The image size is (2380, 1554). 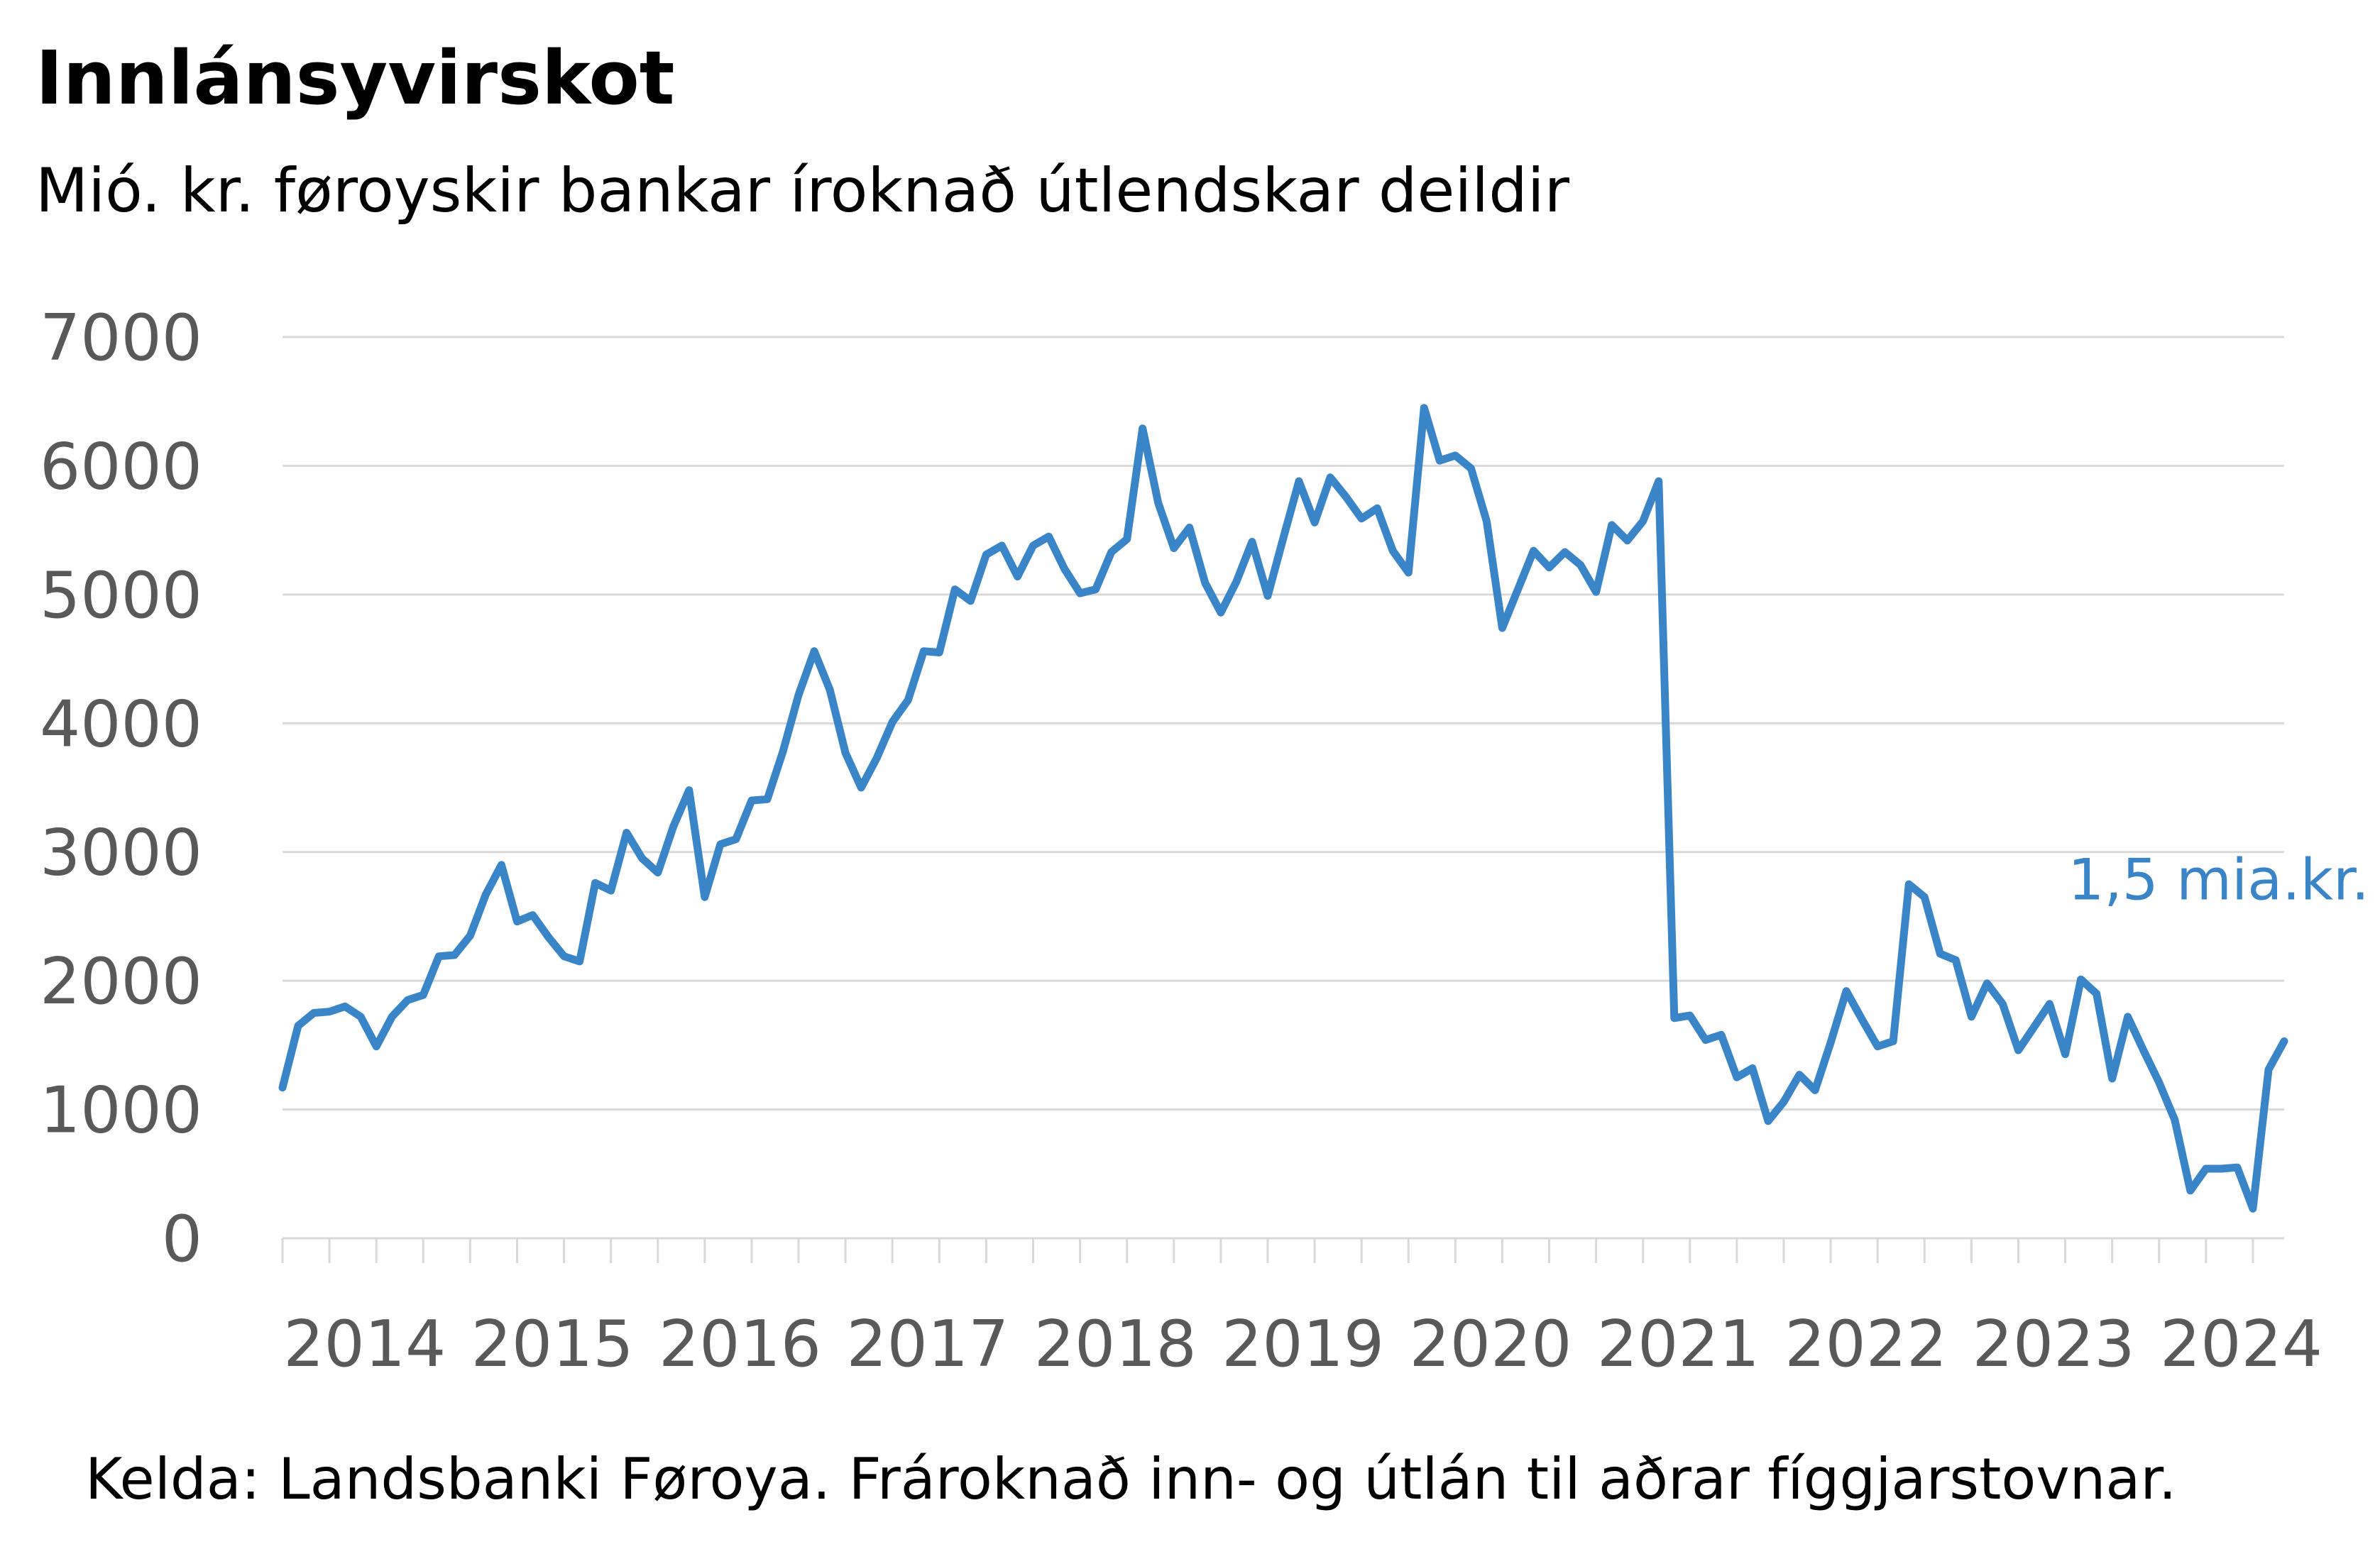 What do you see at coordinates (552, 1344) in the screenshot?
I see `x-tick-label: 2015` at bounding box center [552, 1344].